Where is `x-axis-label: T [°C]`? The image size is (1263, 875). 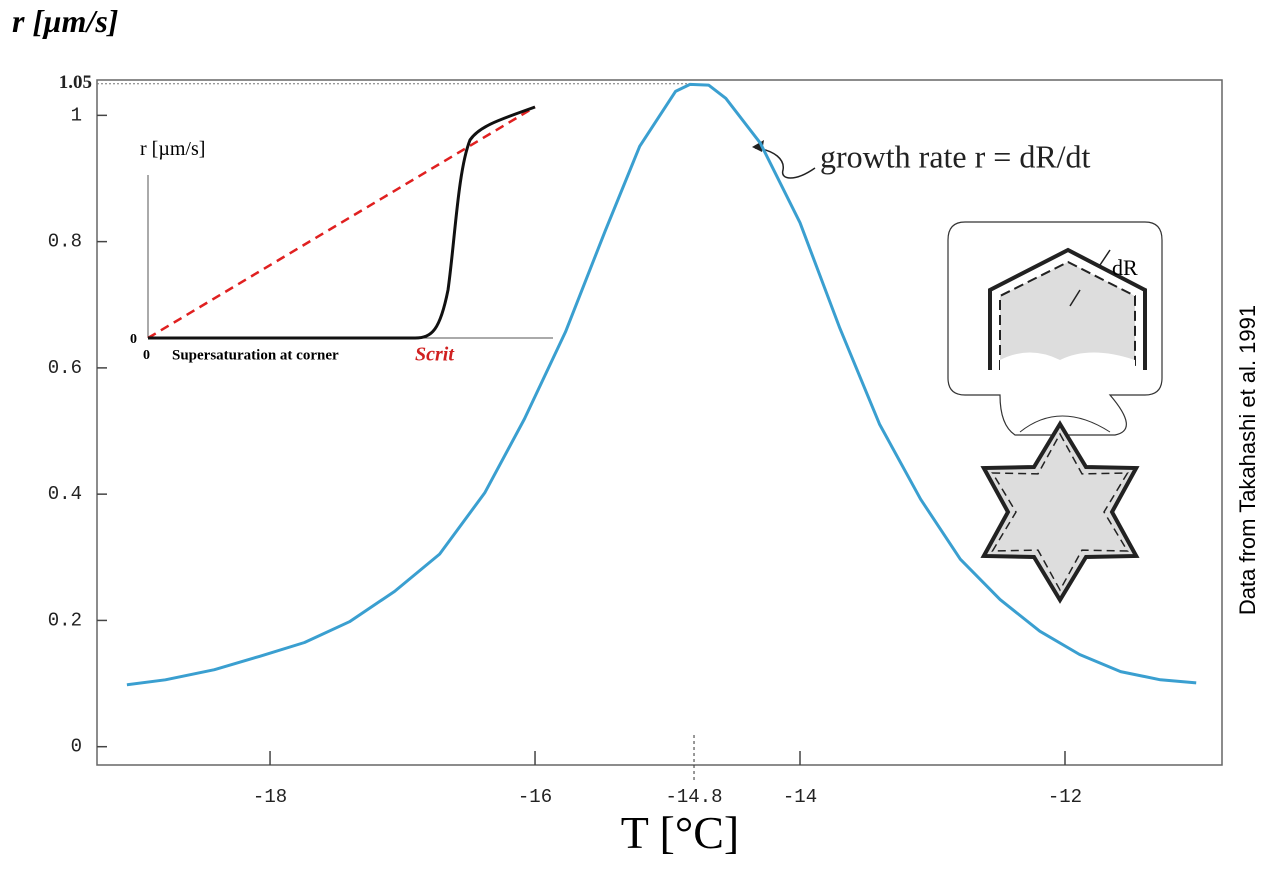
x-axis-label: T [°C] is located at coordinates (680, 832).